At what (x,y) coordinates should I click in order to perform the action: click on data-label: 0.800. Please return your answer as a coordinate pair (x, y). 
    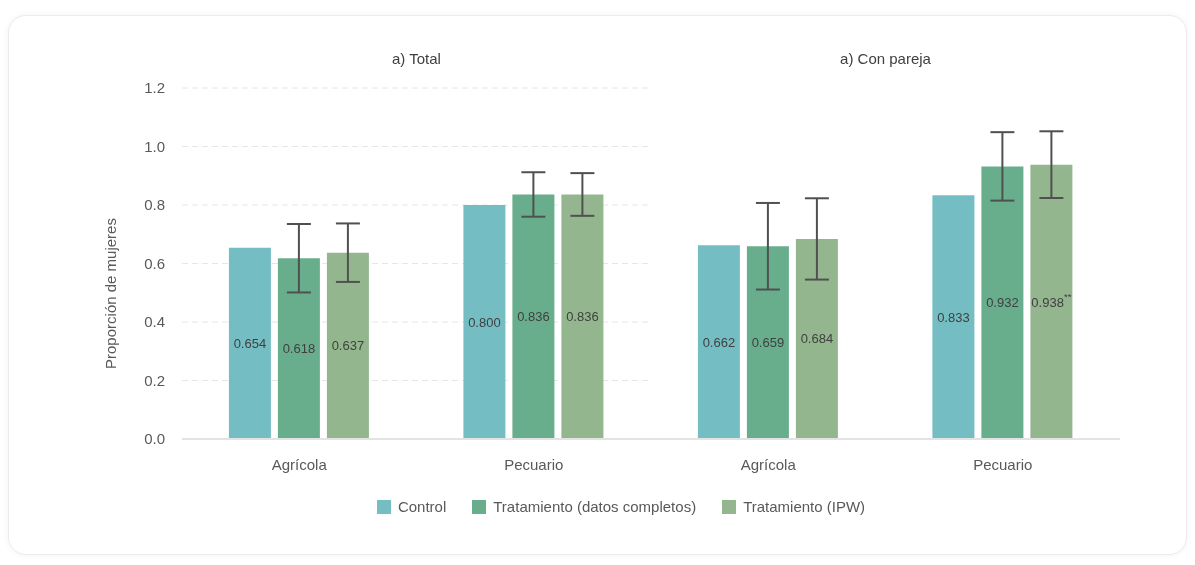
    Looking at the image, I should click on (484, 322).